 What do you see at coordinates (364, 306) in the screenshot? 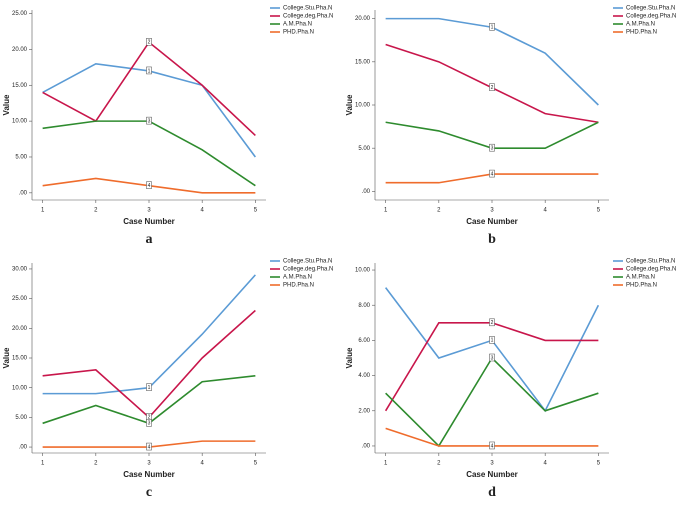
I see `y-tick-label: 8.00` at bounding box center [364, 306].